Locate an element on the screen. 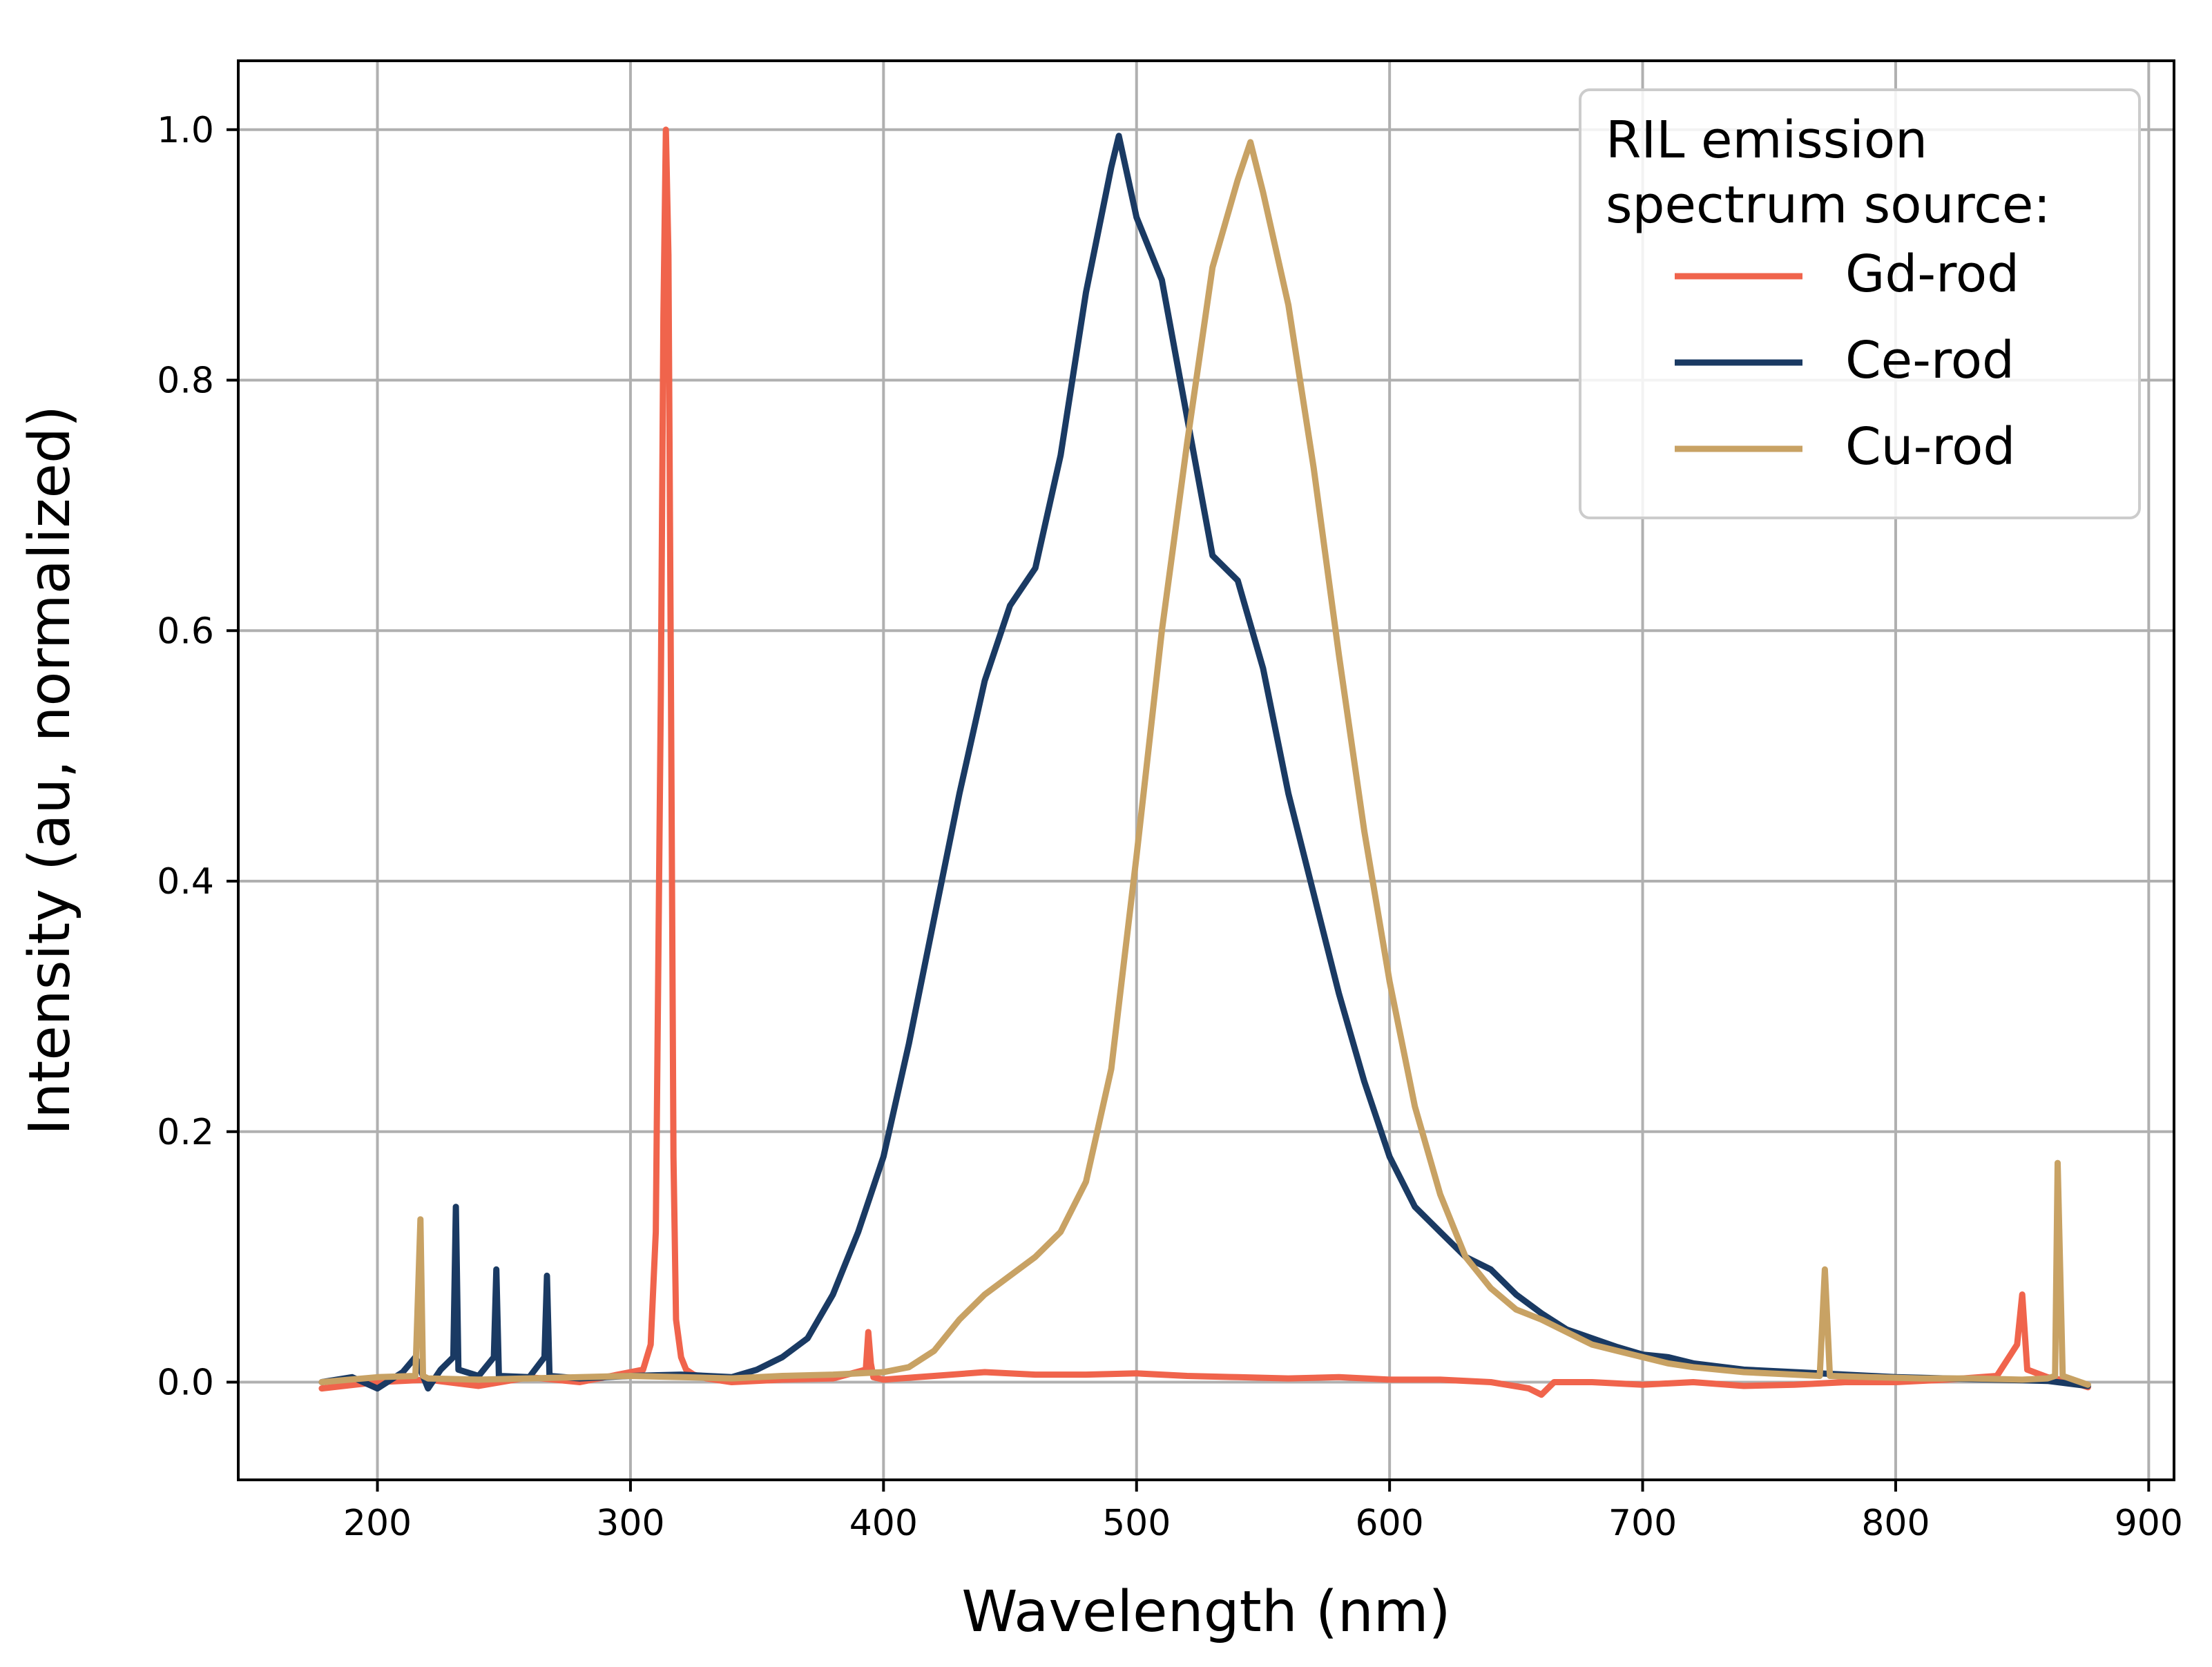 This screenshot has width=2212, height=1667. x-axis-label: Wavelength (nm) is located at coordinates (1205, 1612).